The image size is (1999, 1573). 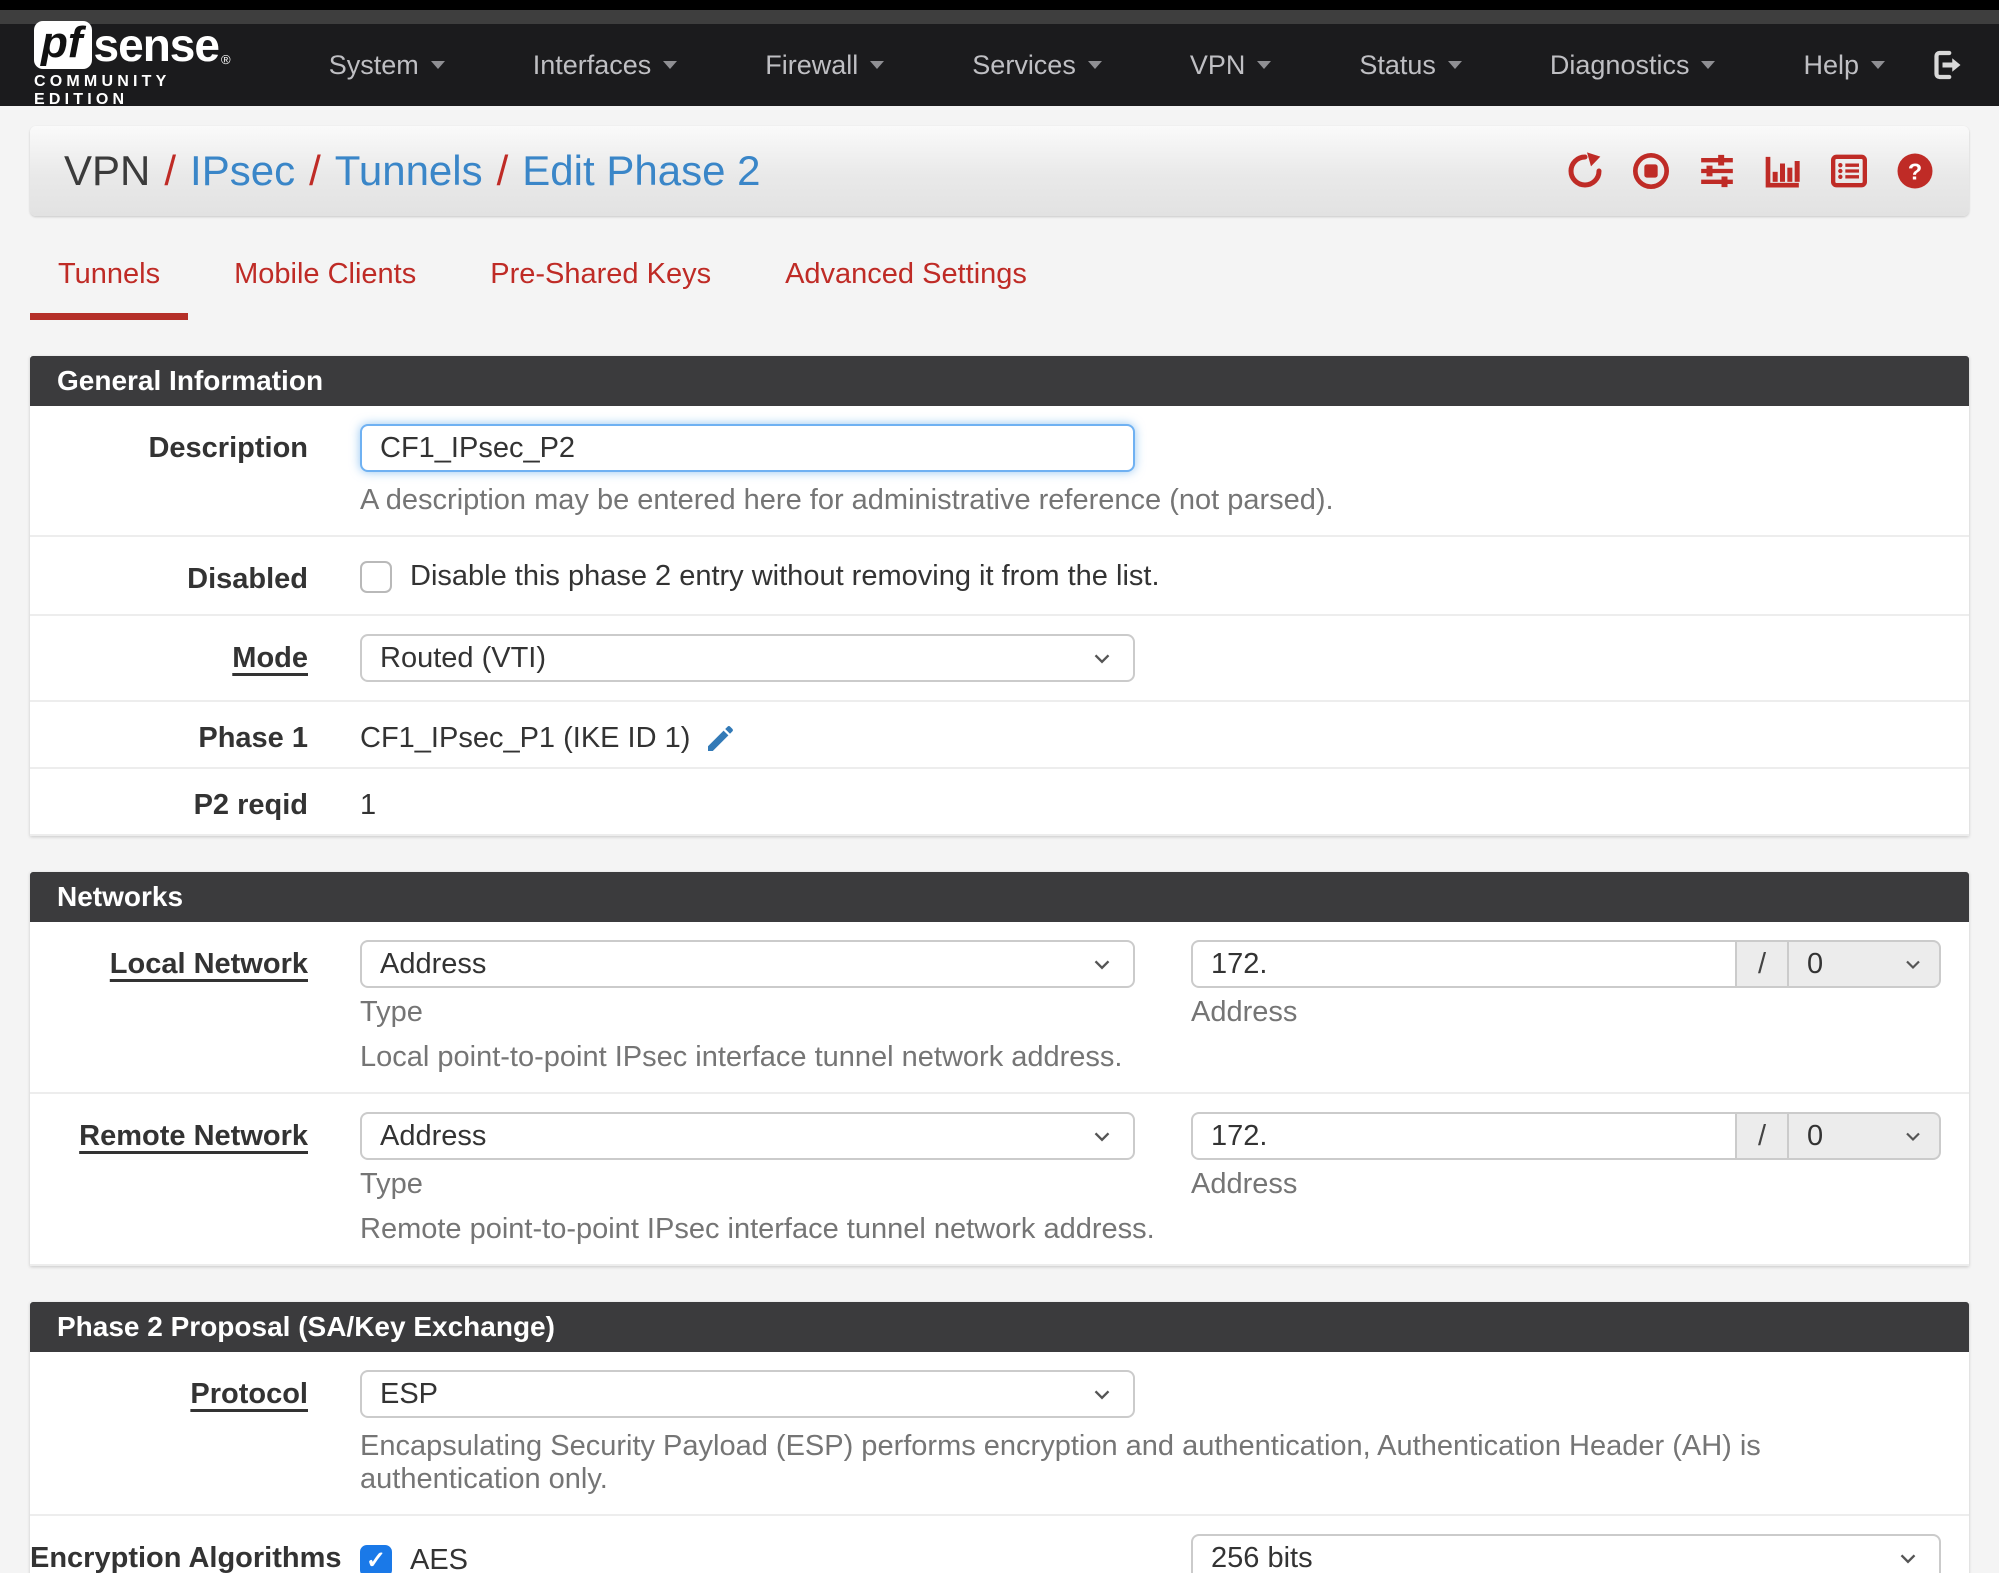 I want to click on row-encryption-aes: Encryption Algorithms AES 256 bits, so click(x=999, y=1544).